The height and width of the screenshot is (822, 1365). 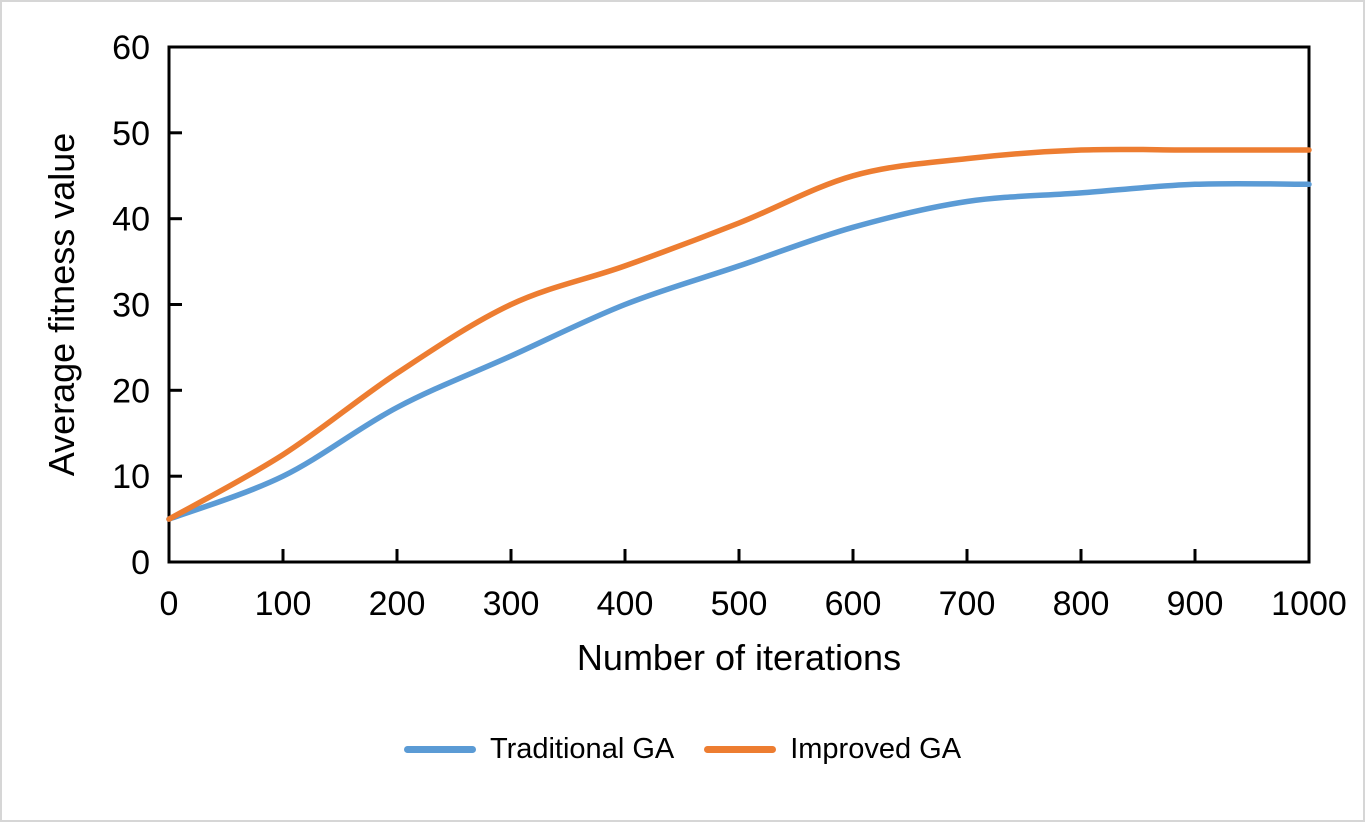 What do you see at coordinates (625, 604) in the screenshot?
I see `x-tick-label: 400` at bounding box center [625, 604].